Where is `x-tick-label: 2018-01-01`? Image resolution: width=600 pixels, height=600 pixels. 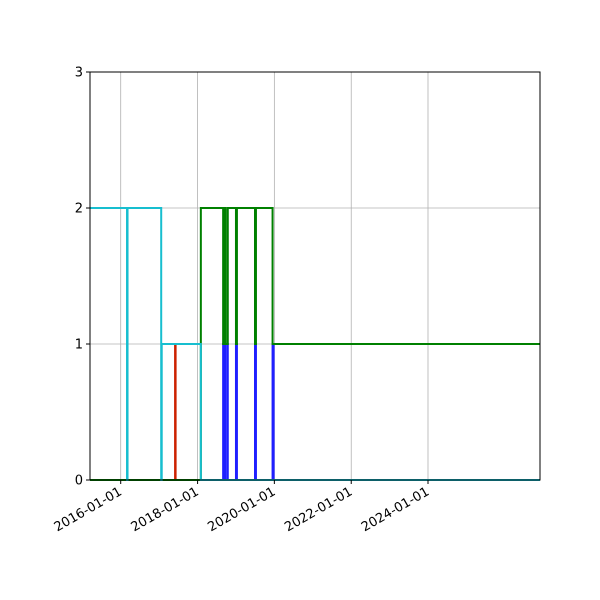 x-tick-label: 2018-01-01 is located at coordinates (165, 509).